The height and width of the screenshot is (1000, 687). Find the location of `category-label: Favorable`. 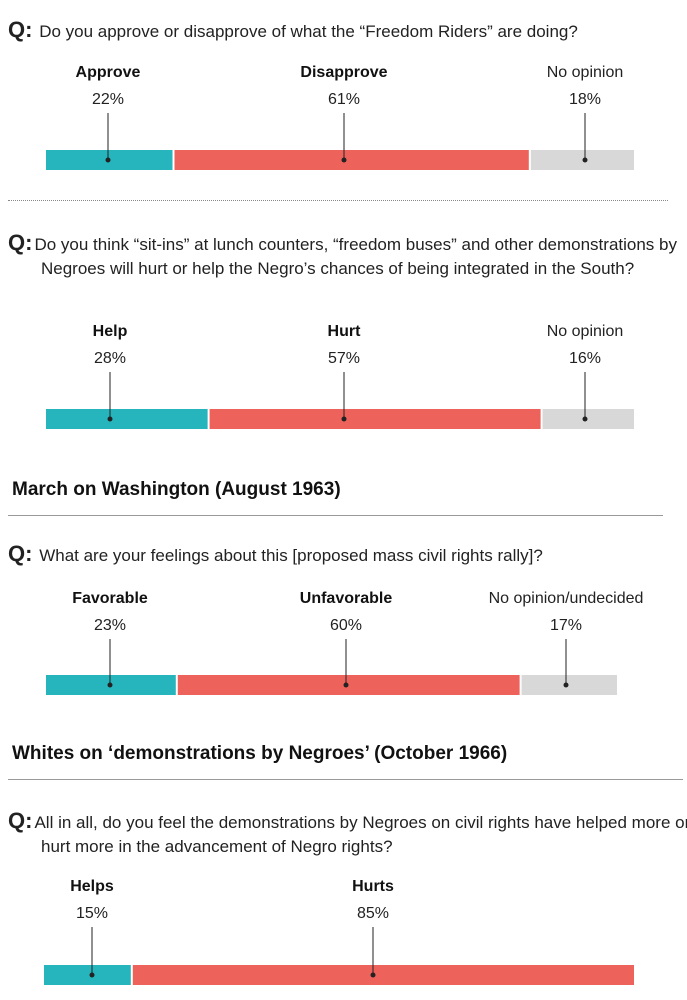

category-label: Favorable is located at coordinates (110, 598).